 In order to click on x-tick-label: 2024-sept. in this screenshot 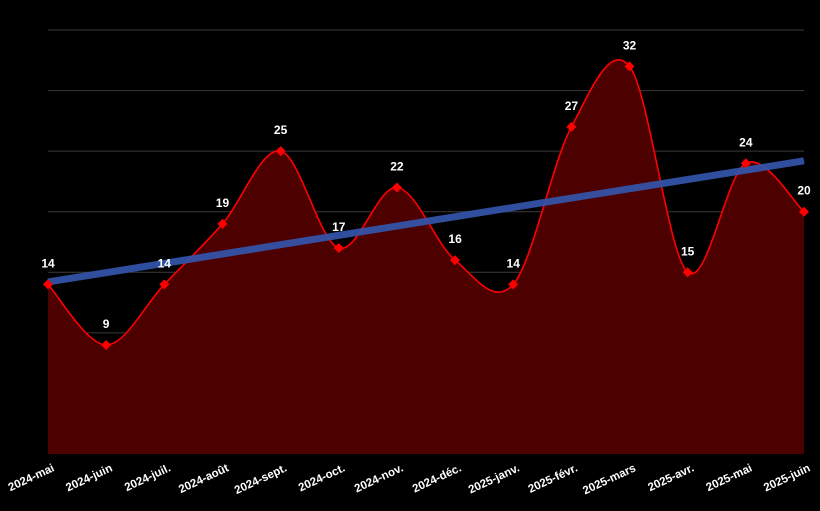, I will do `click(261, 479)`.